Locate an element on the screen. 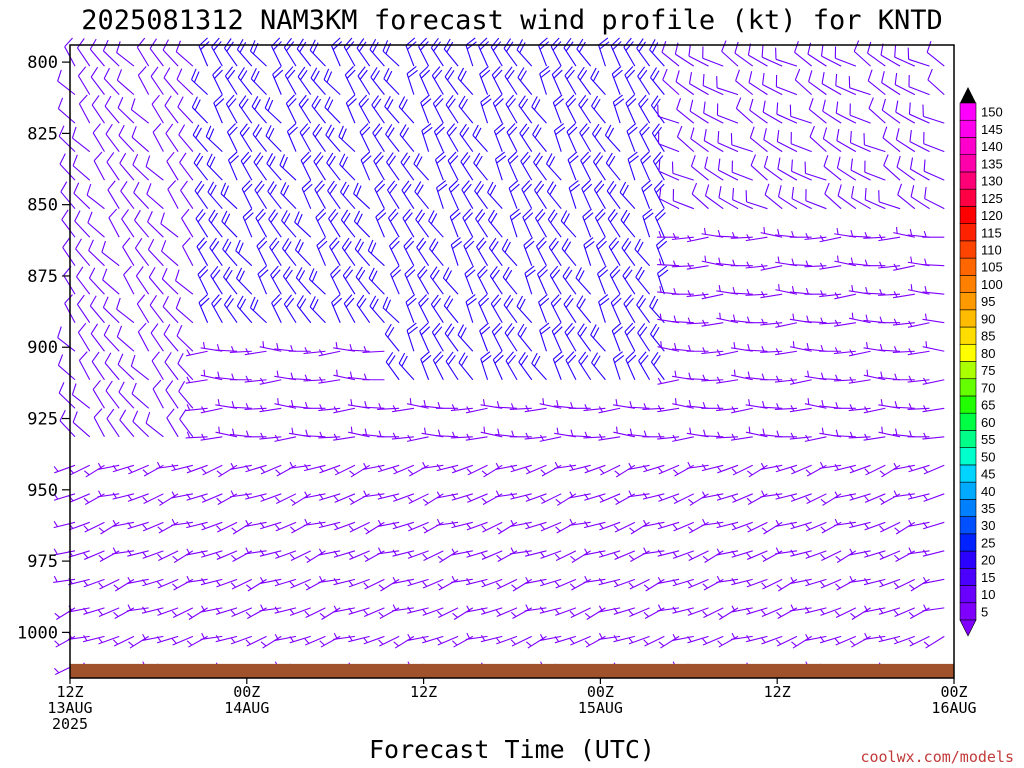 This screenshot has height=768, width=1024. colorbar-label: 10 is located at coordinates (988, 594).